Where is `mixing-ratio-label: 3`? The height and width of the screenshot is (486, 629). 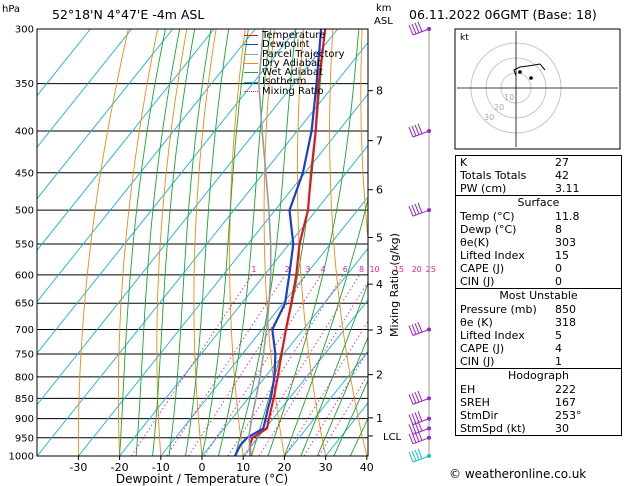 mixing-ratio-label: 3 is located at coordinates (307, 269).